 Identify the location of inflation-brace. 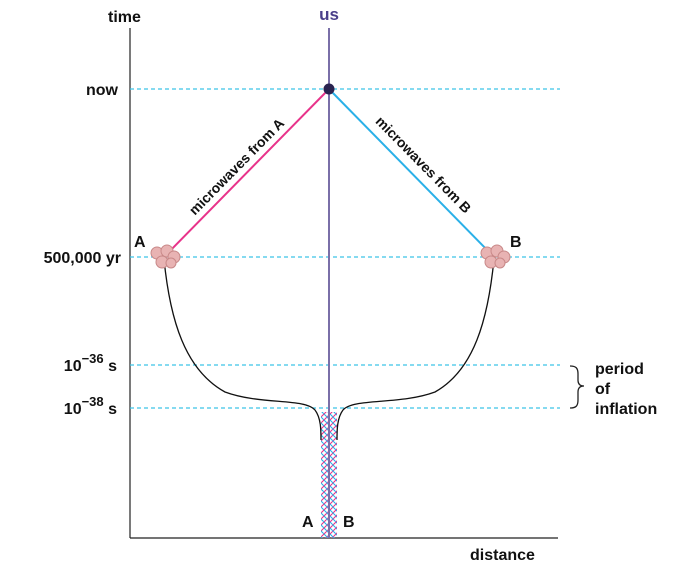
(577, 387).